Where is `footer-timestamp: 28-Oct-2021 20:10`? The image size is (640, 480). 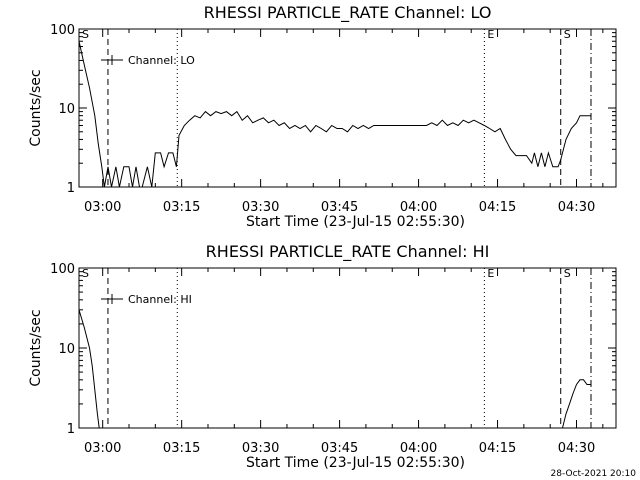
footer-timestamp: 28-Oct-2021 20:10 is located at coordinates (594, 474).